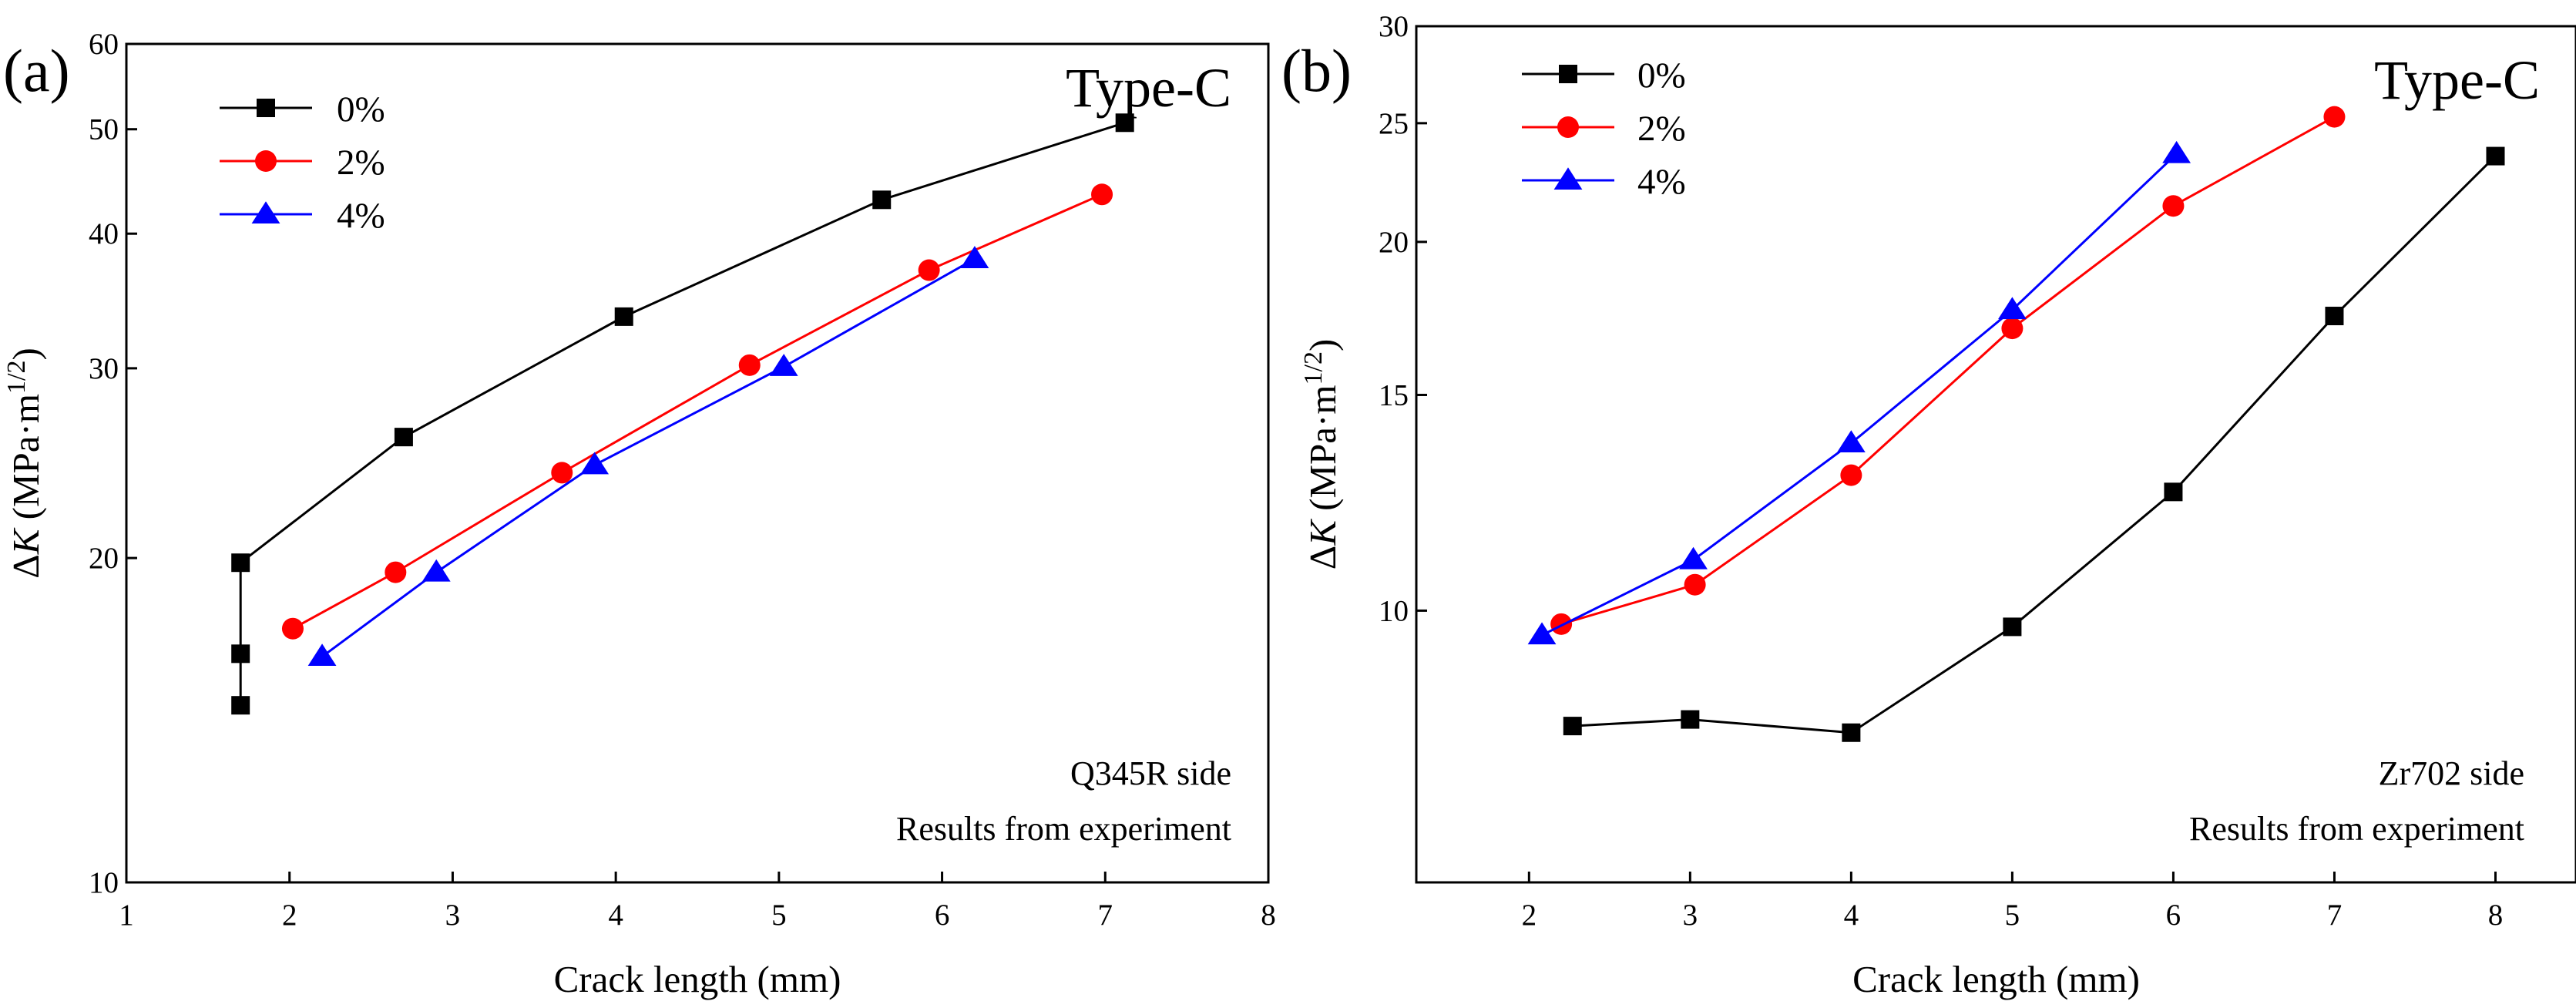 This screenshot has width=2576, height=1008. Describe the element at coordinates (36, 70) in the screenshot. I see `panel-label: (a)` at that location.